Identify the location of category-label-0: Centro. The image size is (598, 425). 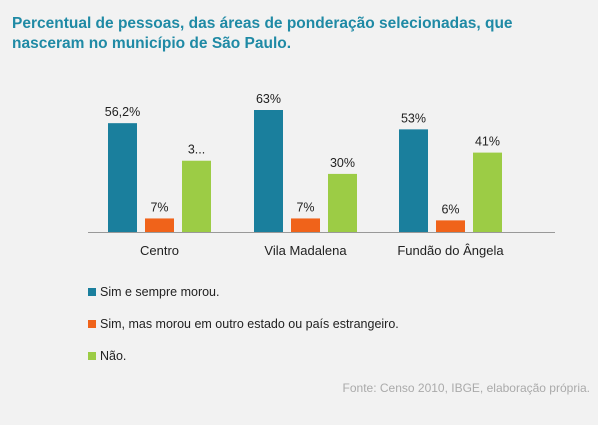
(159, 250).